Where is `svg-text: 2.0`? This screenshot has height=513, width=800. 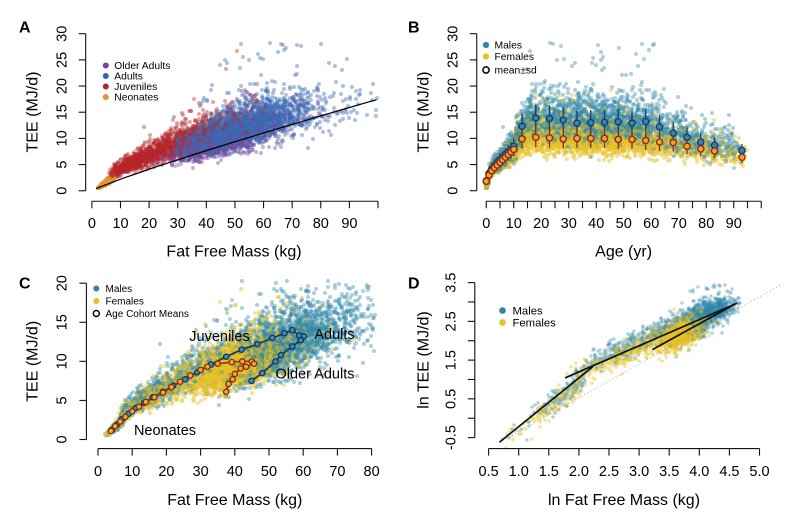 svg-text: 2.0 is located at coordinates (579, 472).